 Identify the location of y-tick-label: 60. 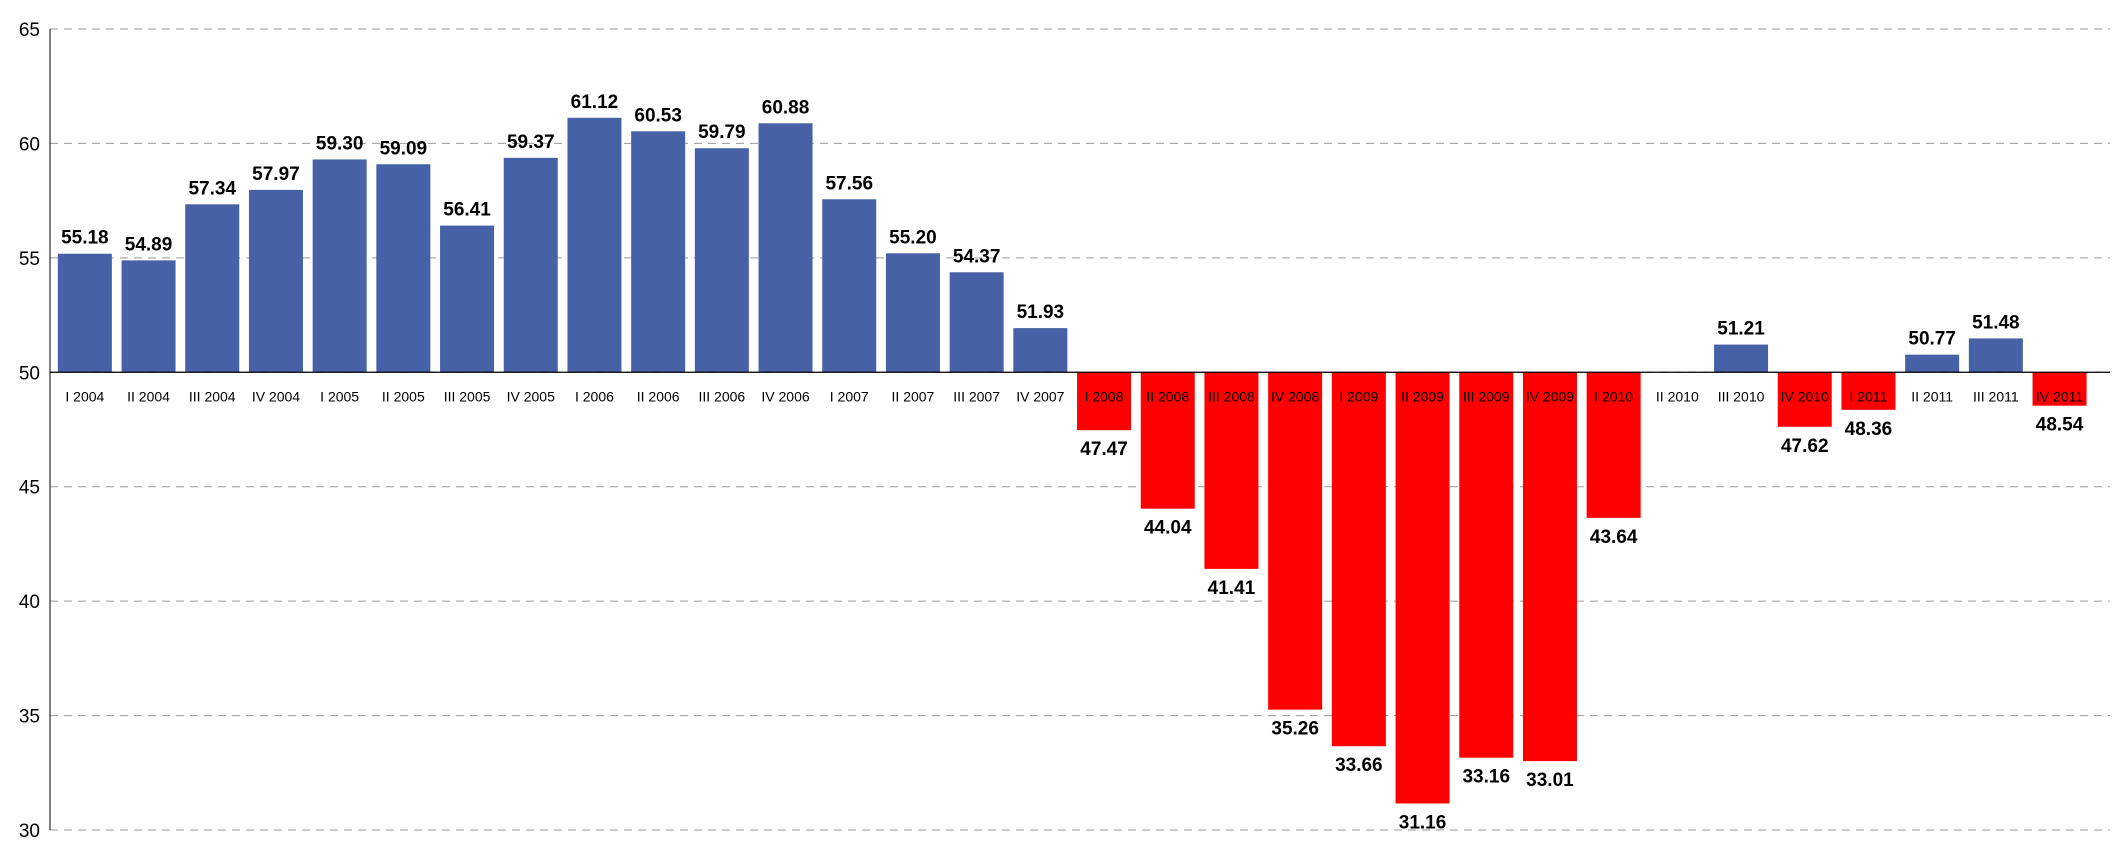
(29, 144).